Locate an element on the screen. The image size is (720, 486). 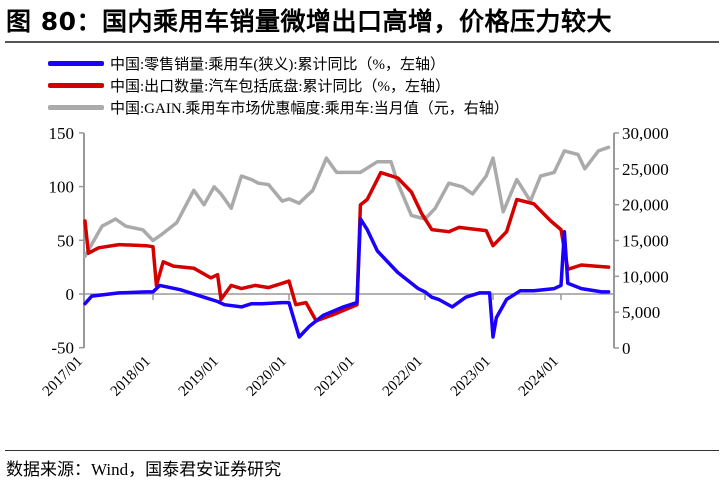
left-tick-label: 100 is located at coordinates (62, 187).